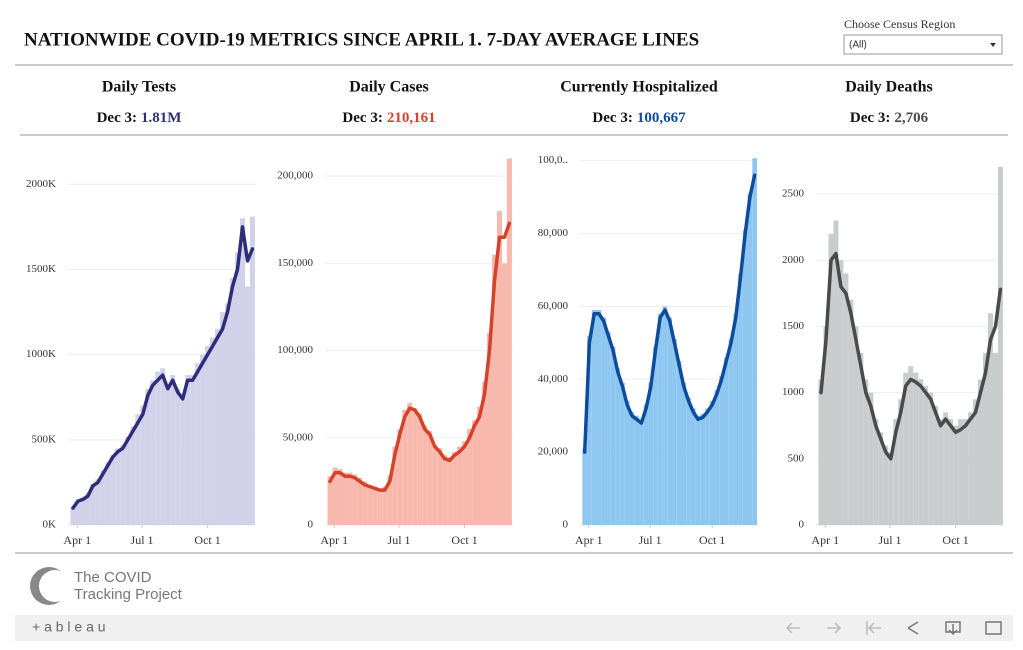 The height and width of the screenshot is (650, 1023). I want to click on revert-button, so click(873, 628).